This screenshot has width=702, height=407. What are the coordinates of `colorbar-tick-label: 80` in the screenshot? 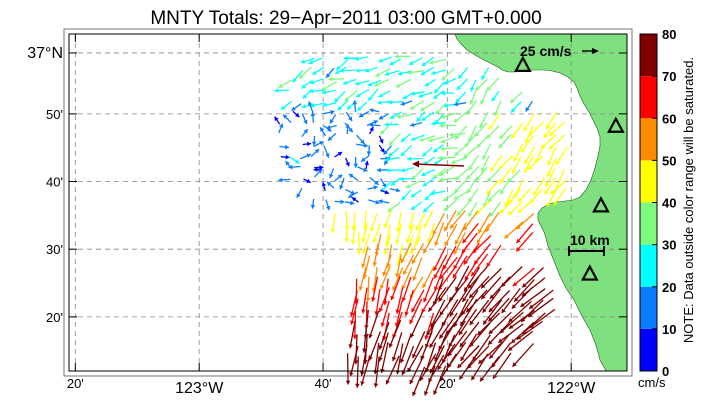 It's located at (669, 34).